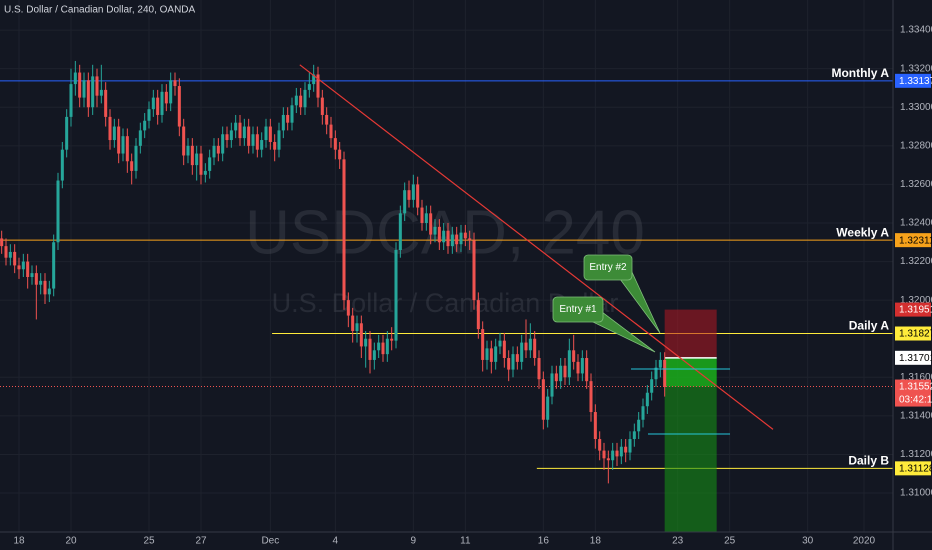 The width and height of the screenshot is (932, 550). I want to click on x-tick-label: 2020, so click(864, 541).